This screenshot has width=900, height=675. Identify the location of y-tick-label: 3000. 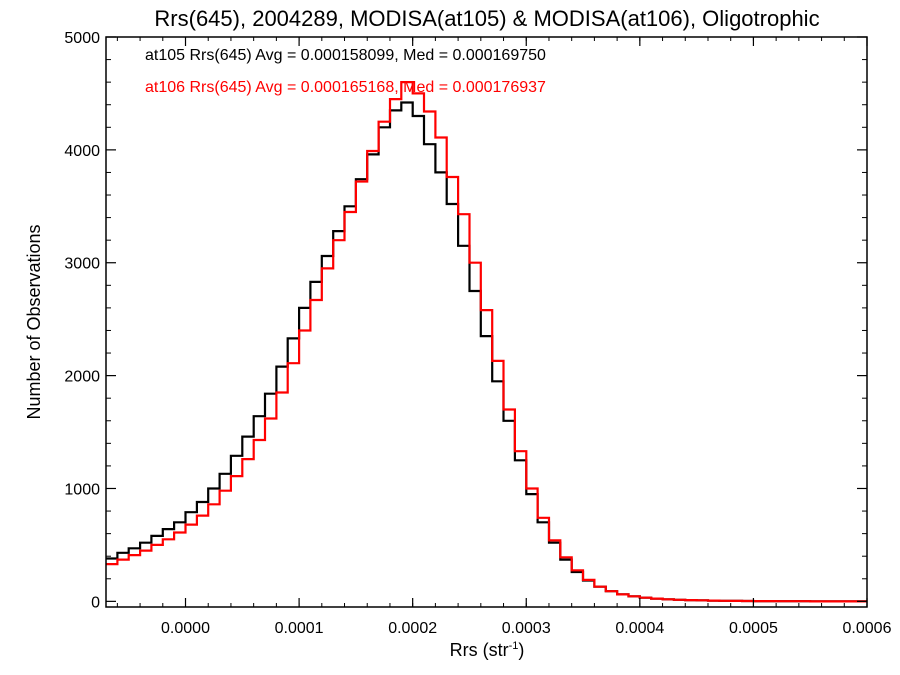
(82, 264).